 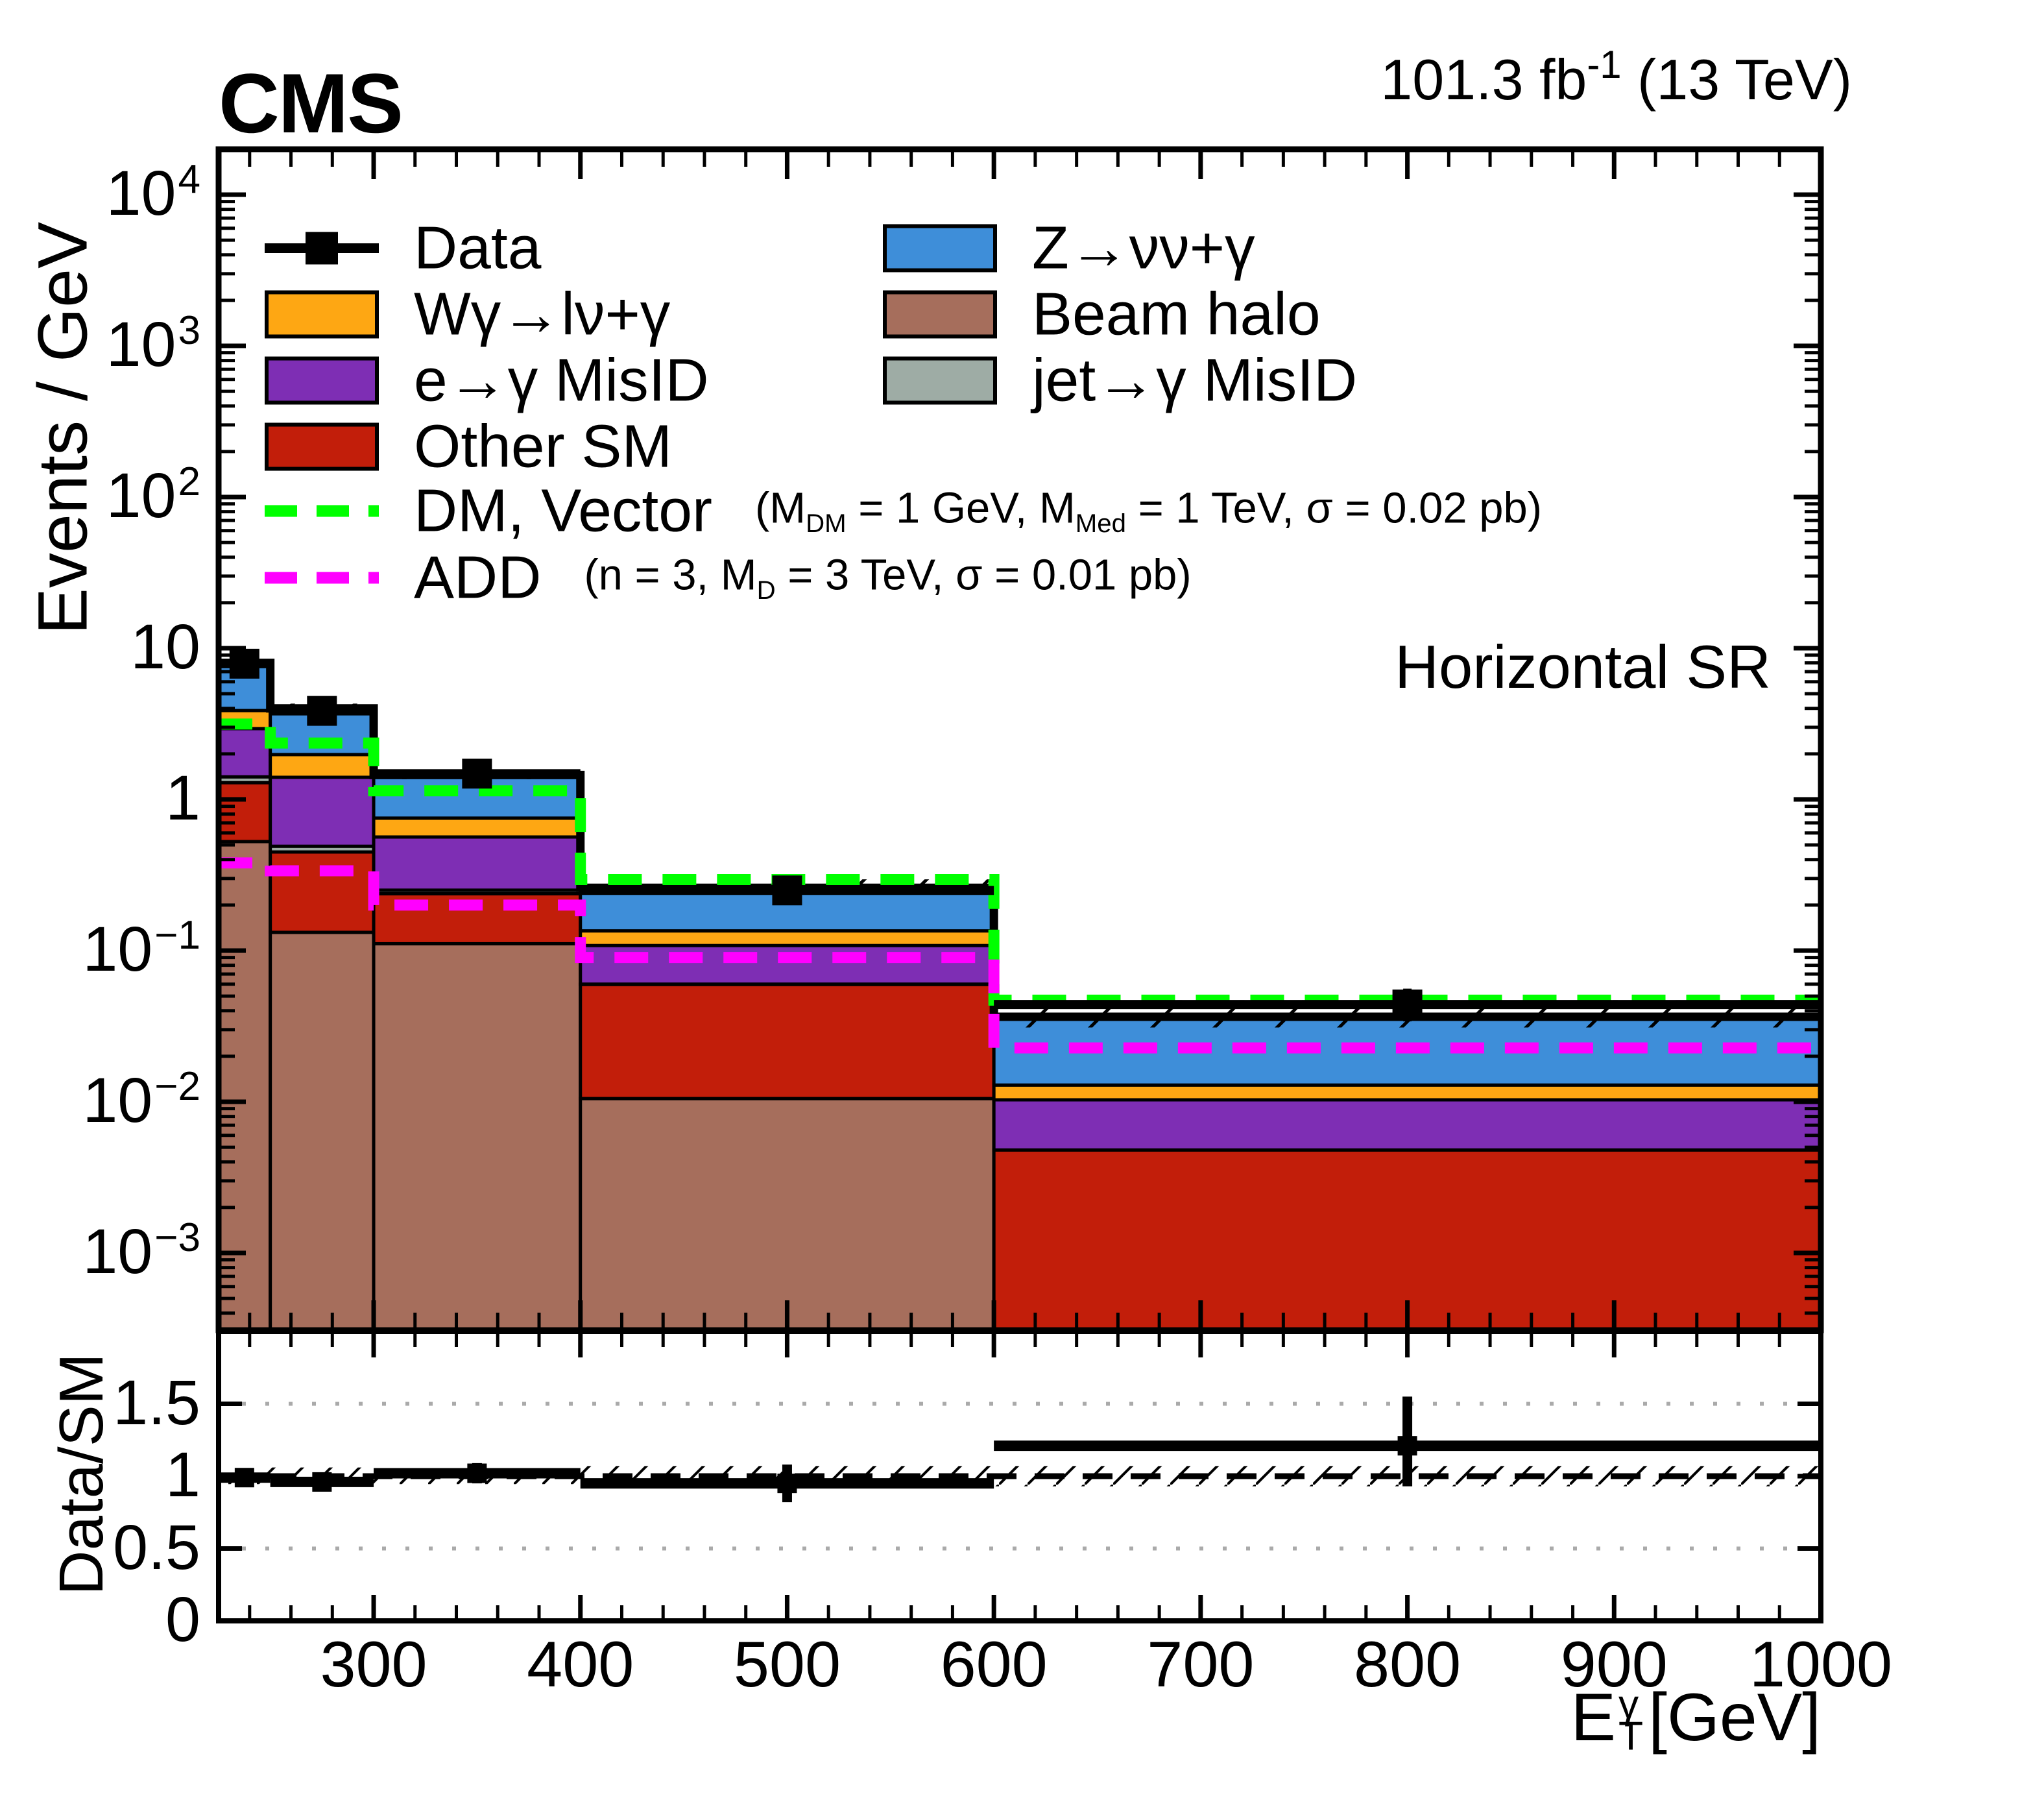 I want to click on legend-item-wgamma: Wγ→lν+γ, so click(x=467, y=314).